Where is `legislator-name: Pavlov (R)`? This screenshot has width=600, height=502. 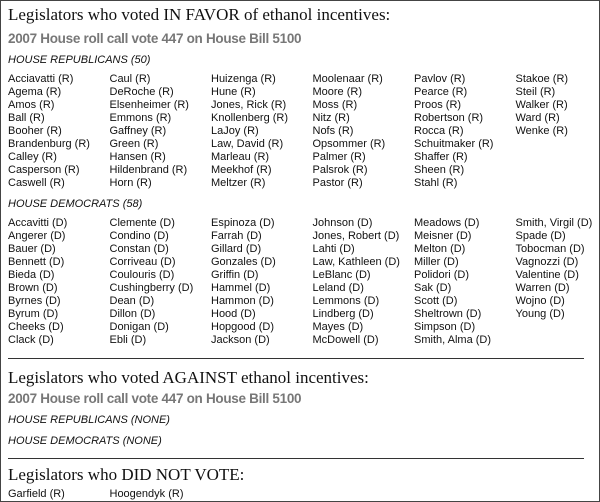
legislator-name: Pavlov (R) is located at coordinates (440, 79).